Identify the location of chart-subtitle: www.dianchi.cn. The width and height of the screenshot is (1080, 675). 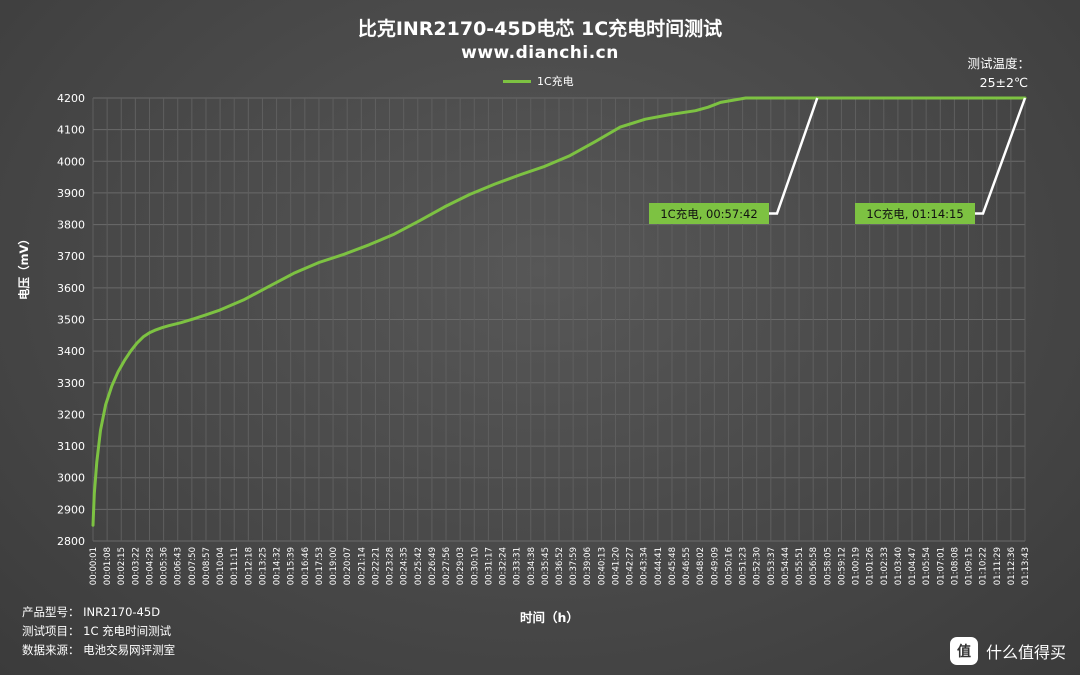
(540, 53).